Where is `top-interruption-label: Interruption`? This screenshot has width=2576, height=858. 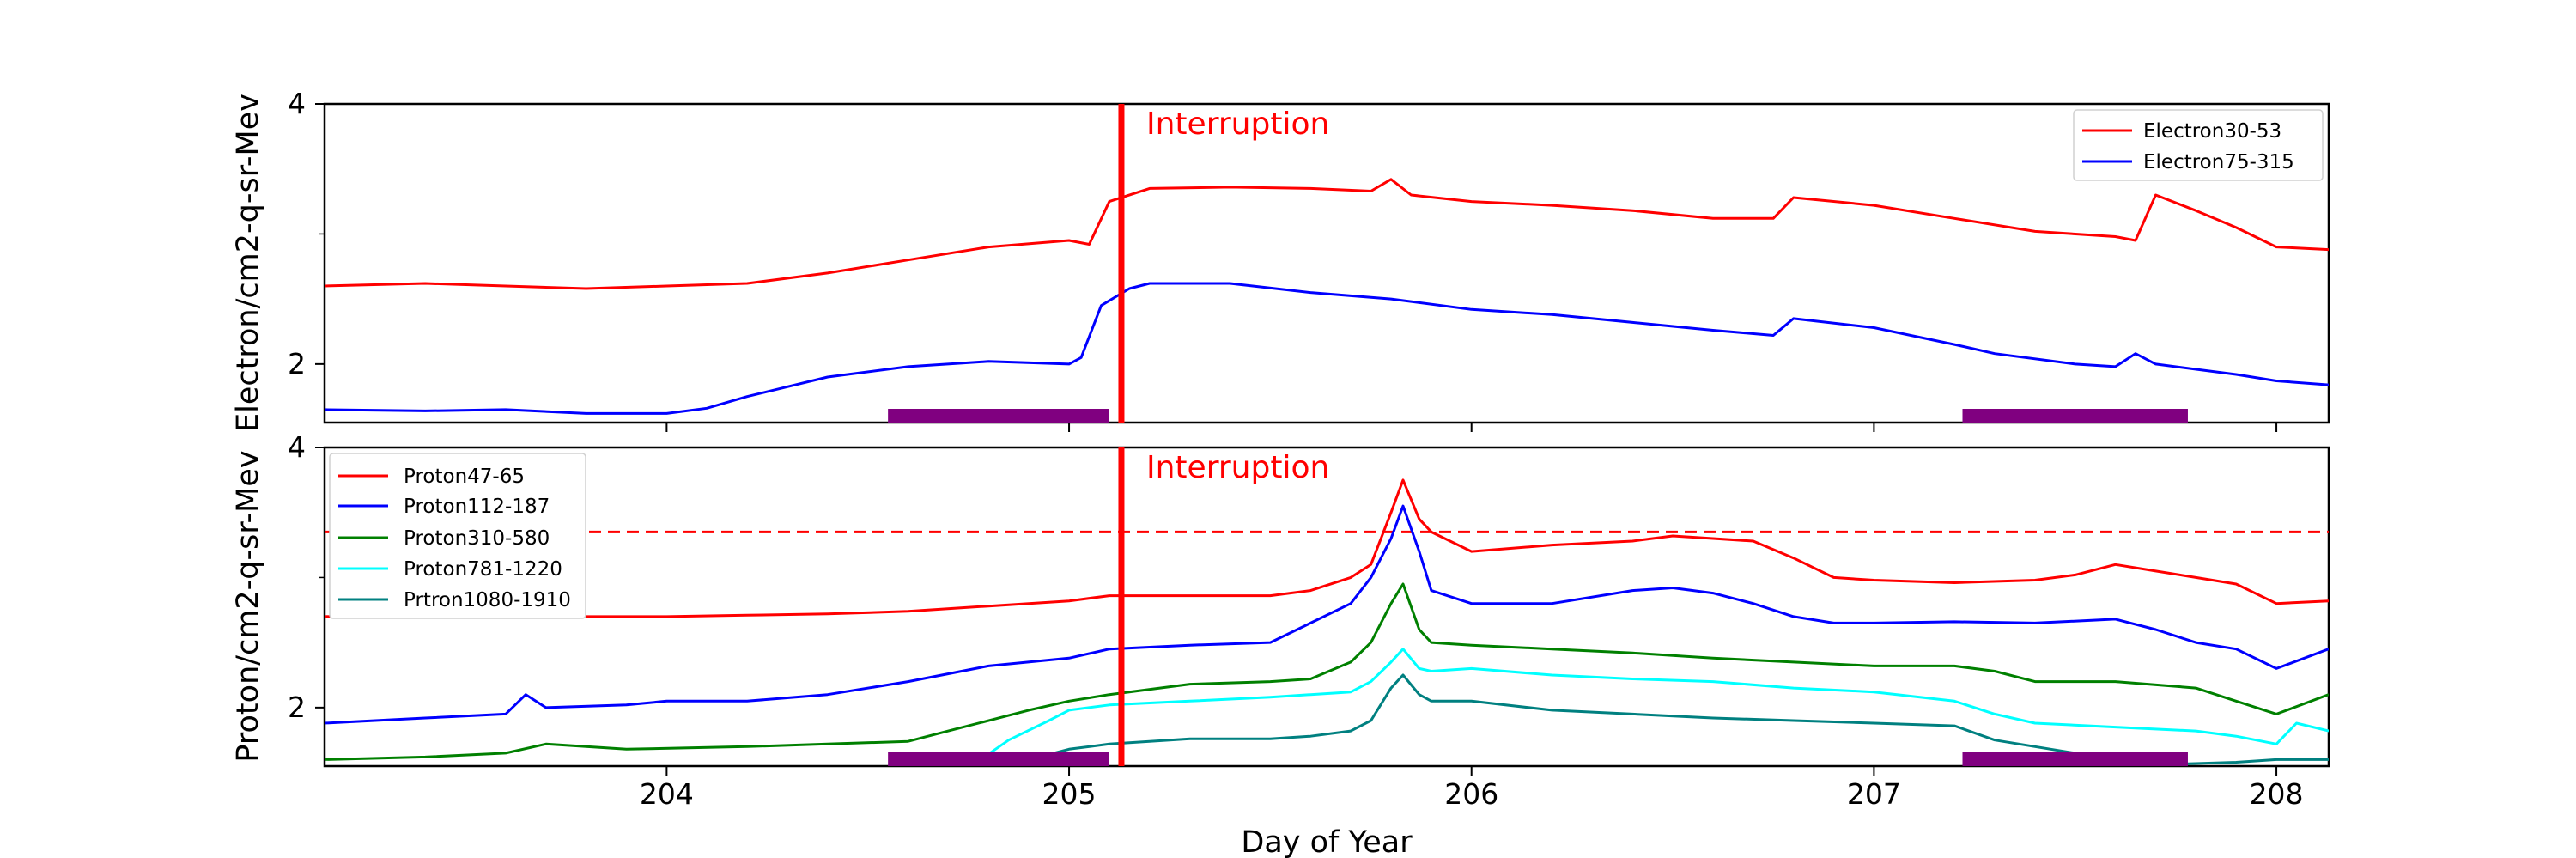
top-interruption-label: Interruption is located at coordinates (1237, 124).